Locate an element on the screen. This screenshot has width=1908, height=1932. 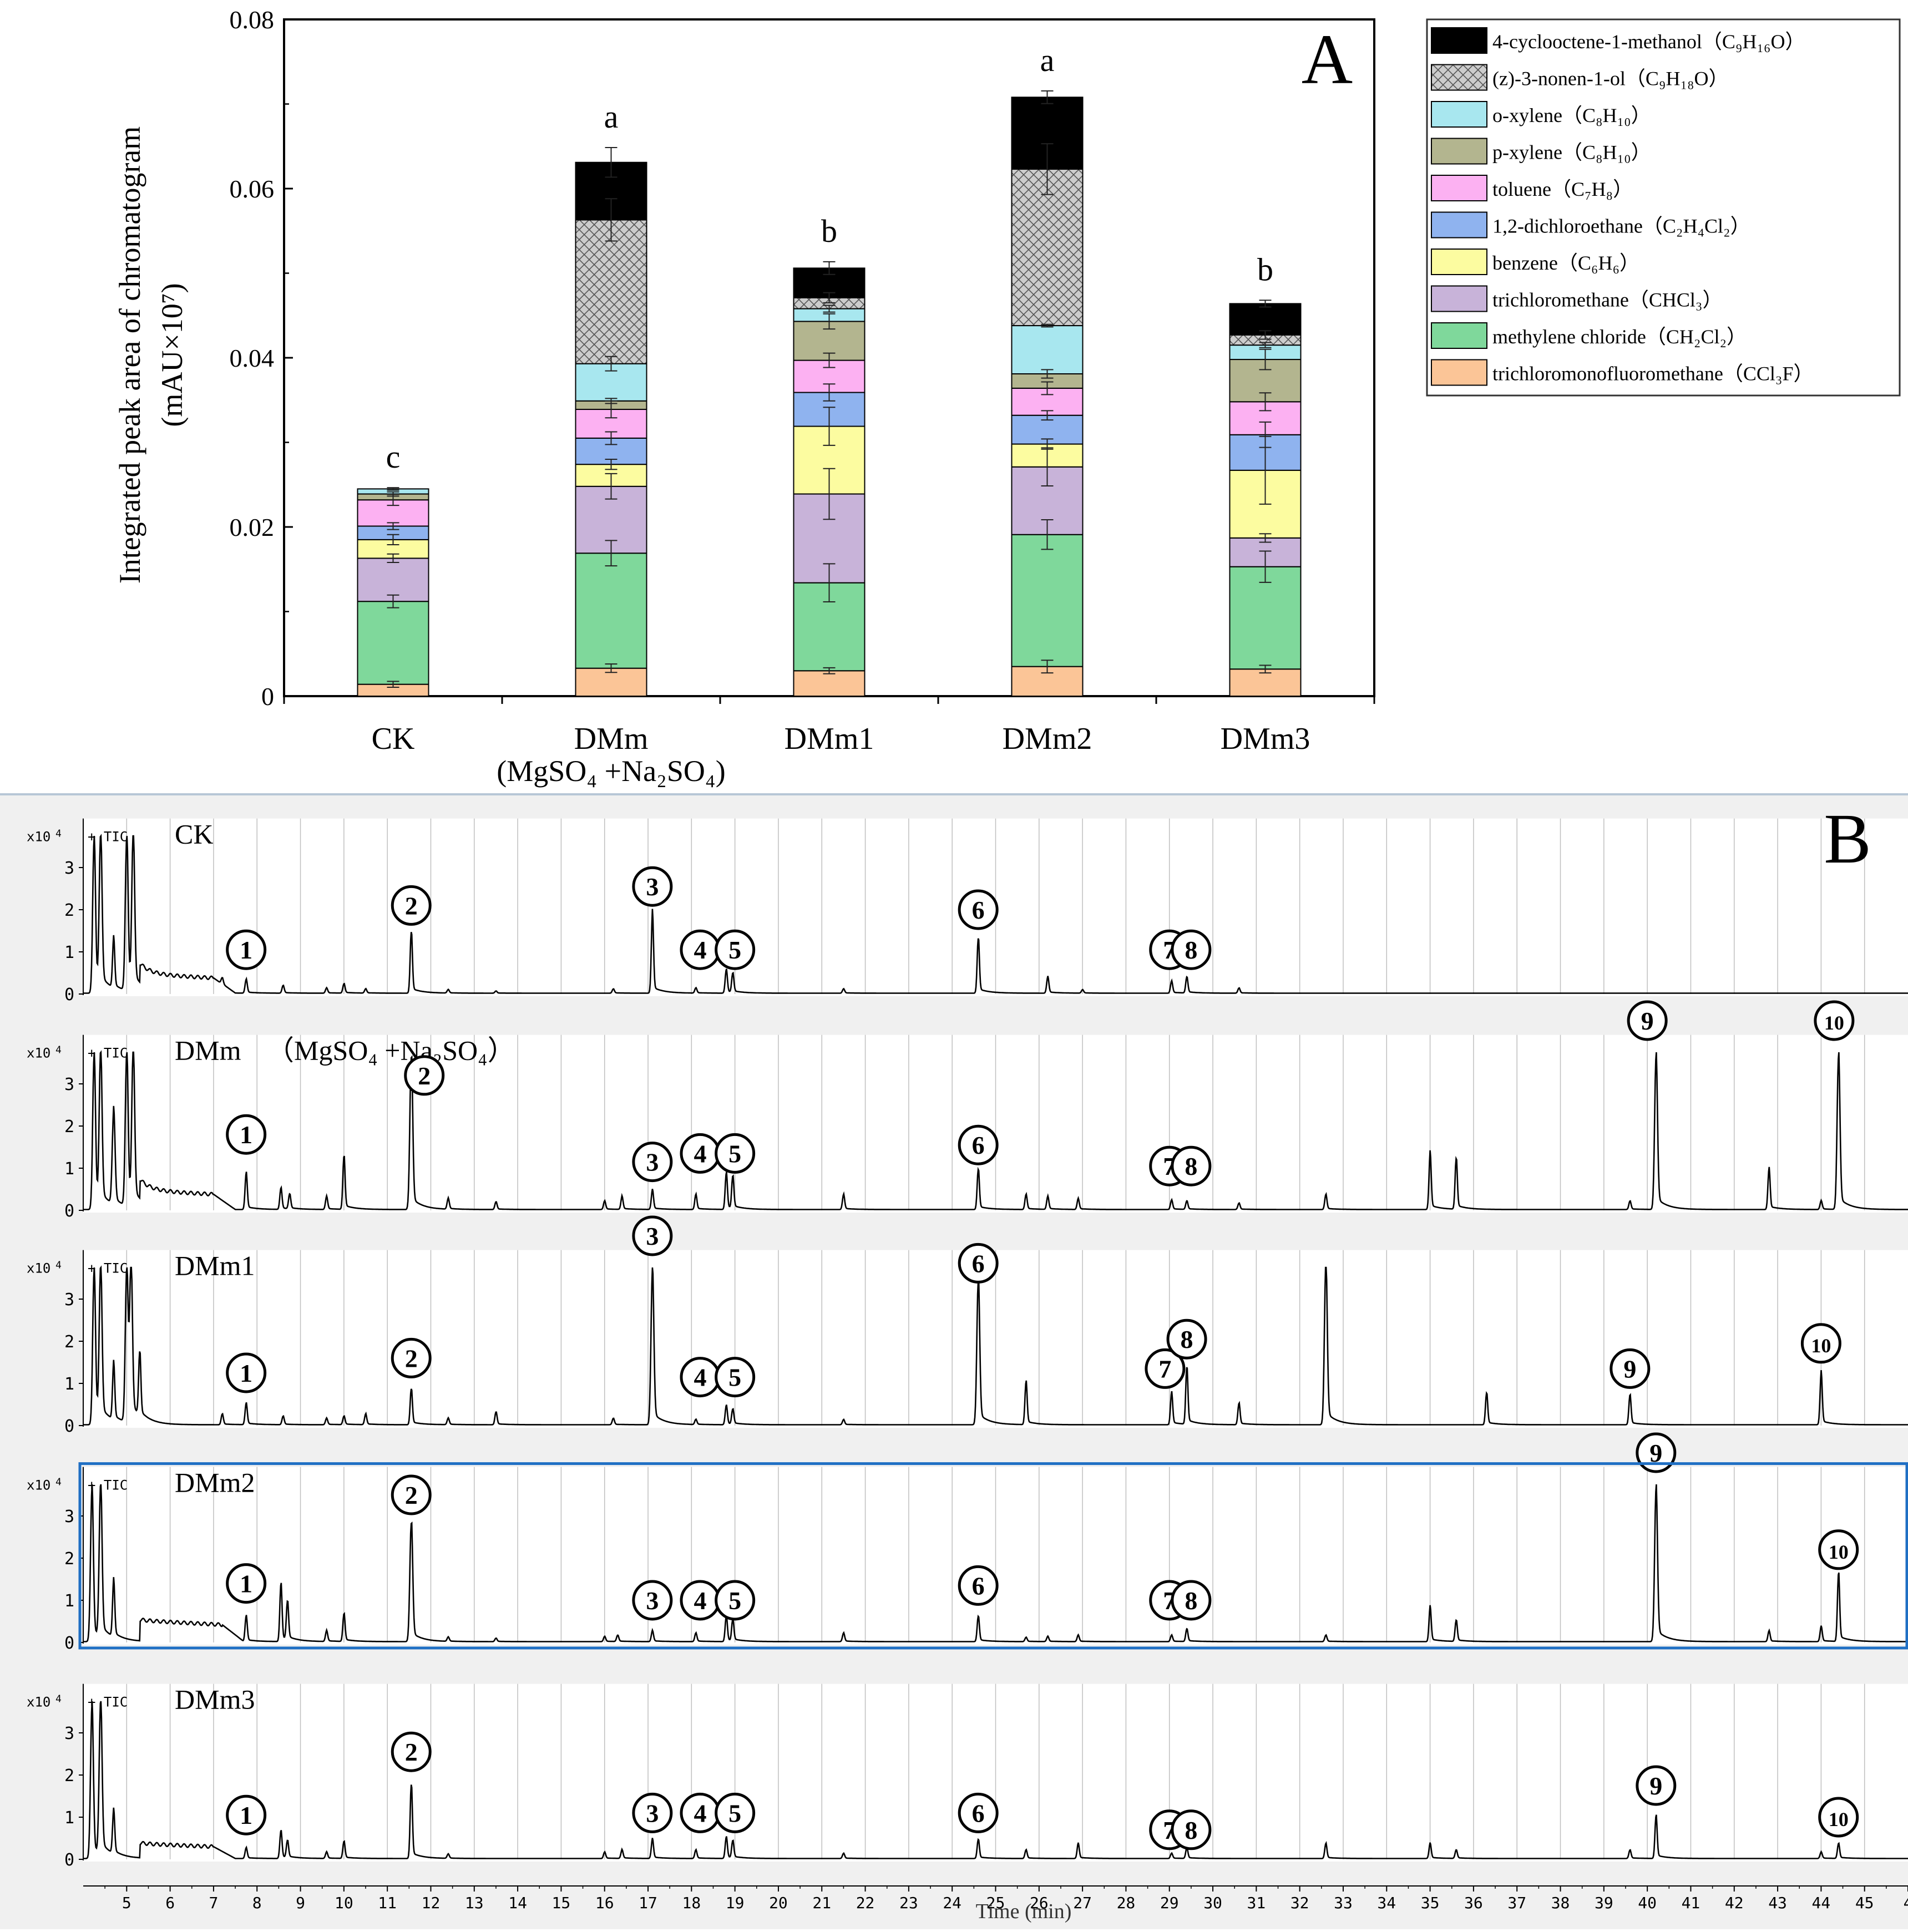
peak-label-number: 10 is located at coordinates (1821, 1346).